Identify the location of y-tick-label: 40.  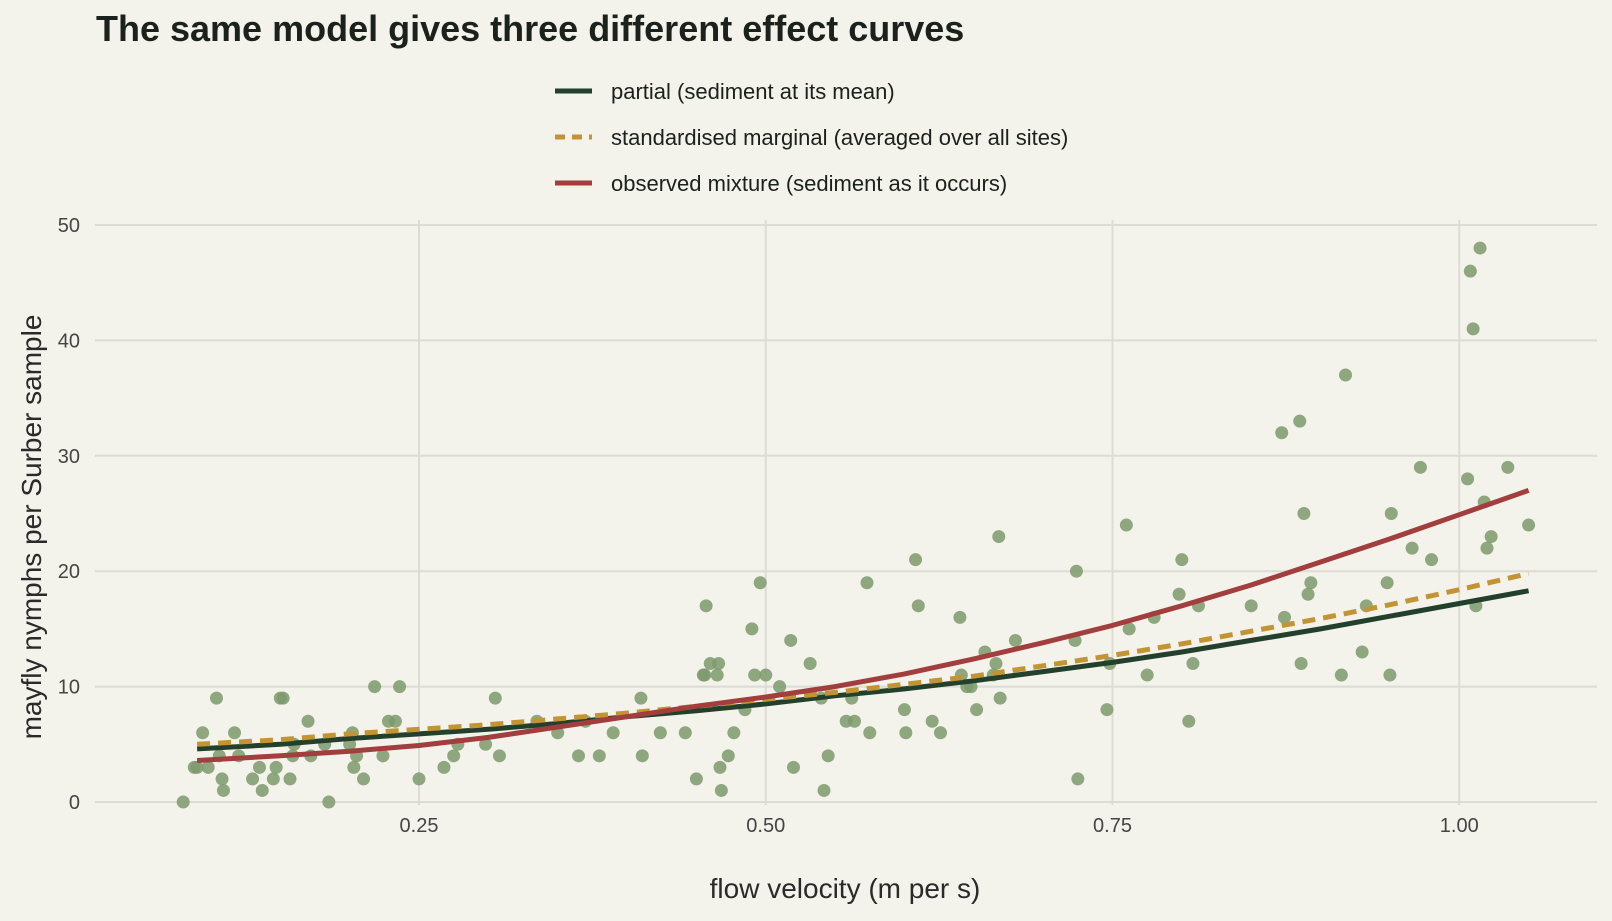
(69, 341).